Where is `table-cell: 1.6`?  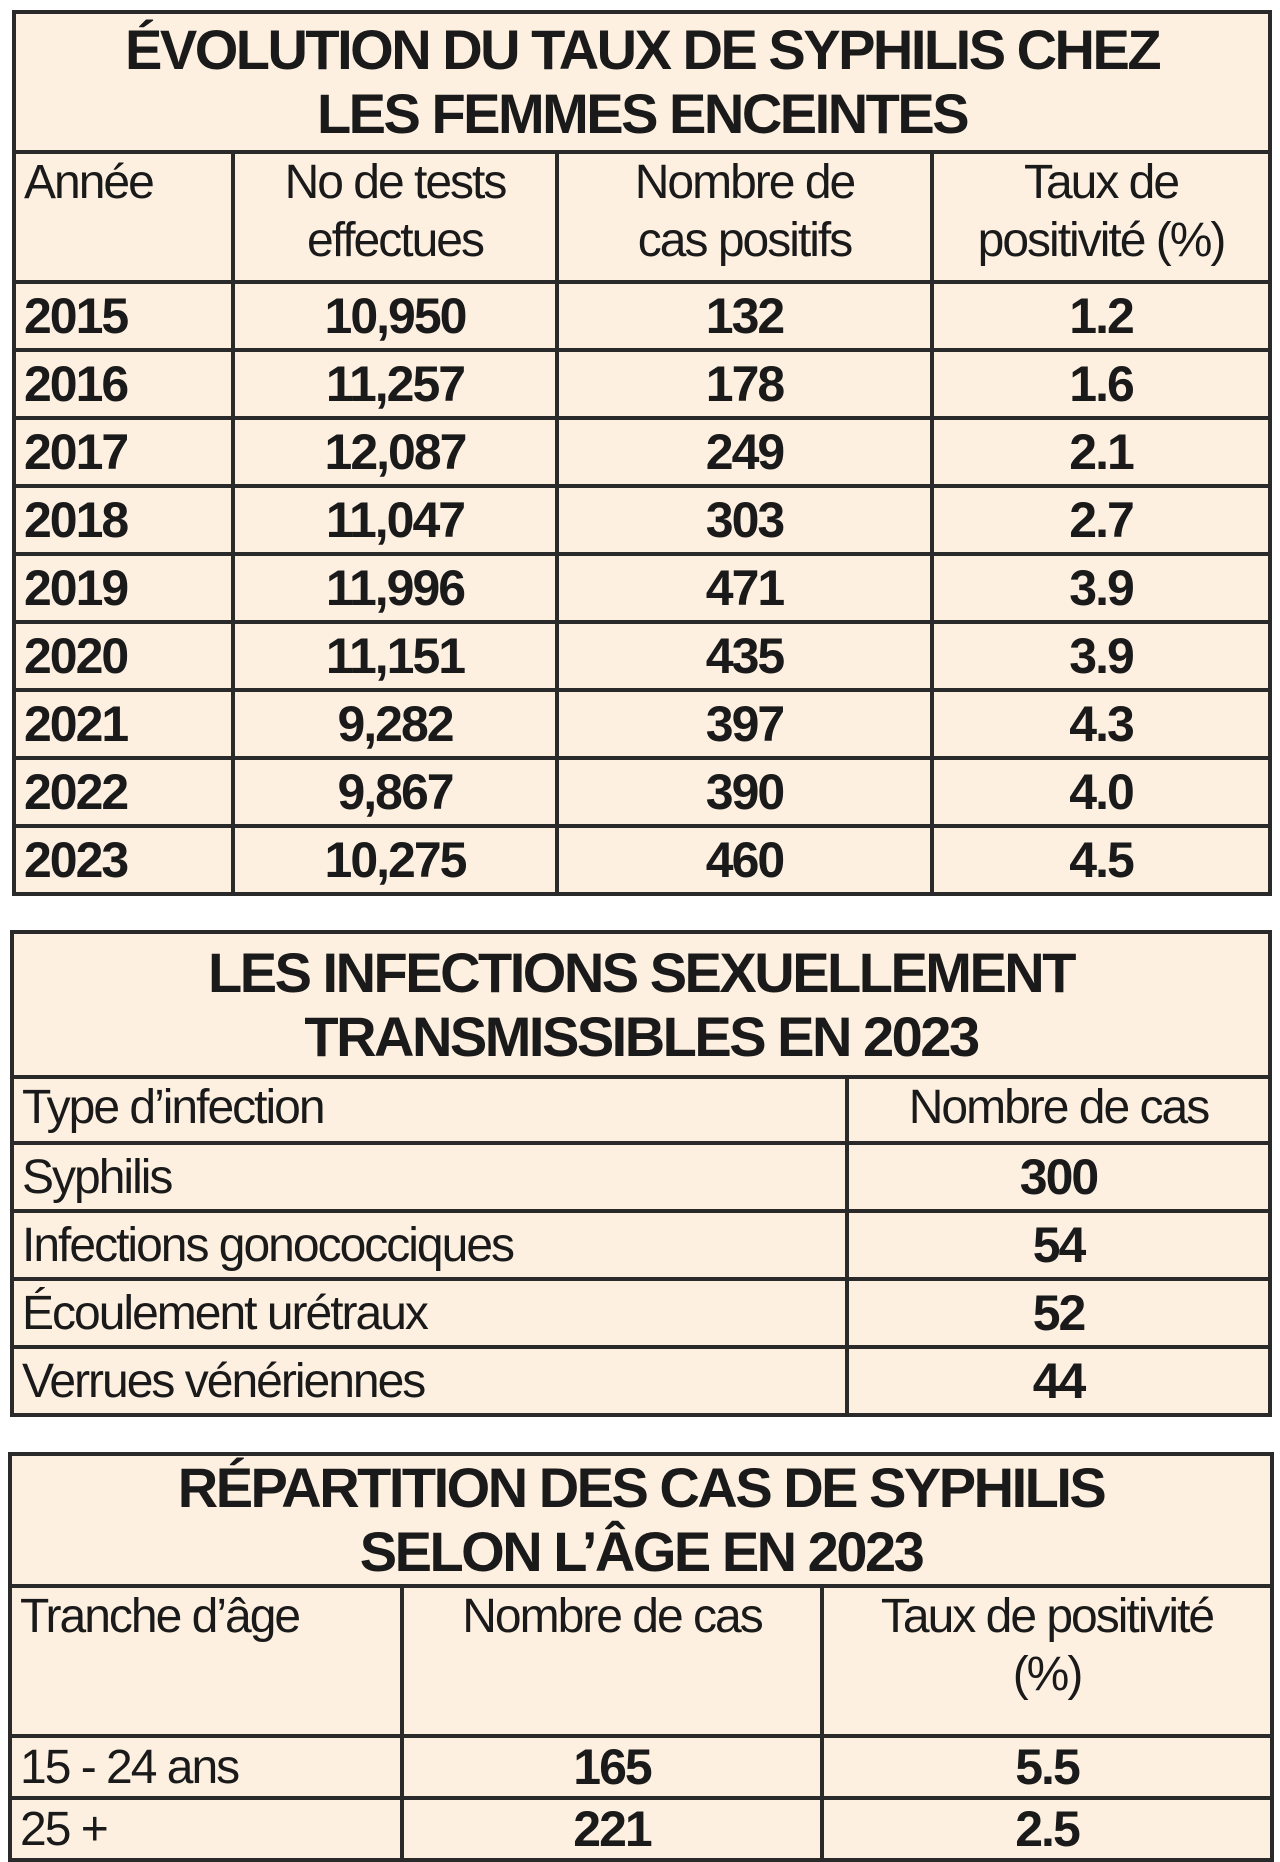
table-cell: 1.6 is located at coordinates (1101, 384).